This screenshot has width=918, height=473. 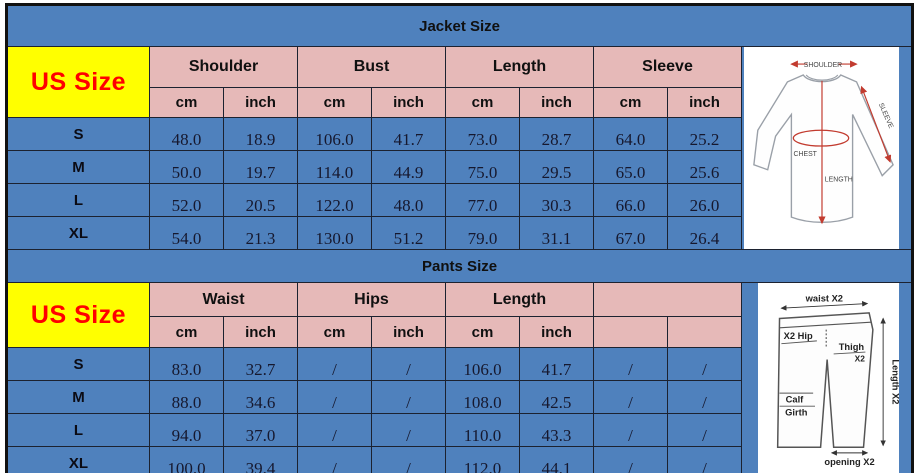 I want to click on jacket-group-length: Length, so click(x=519, y=67).